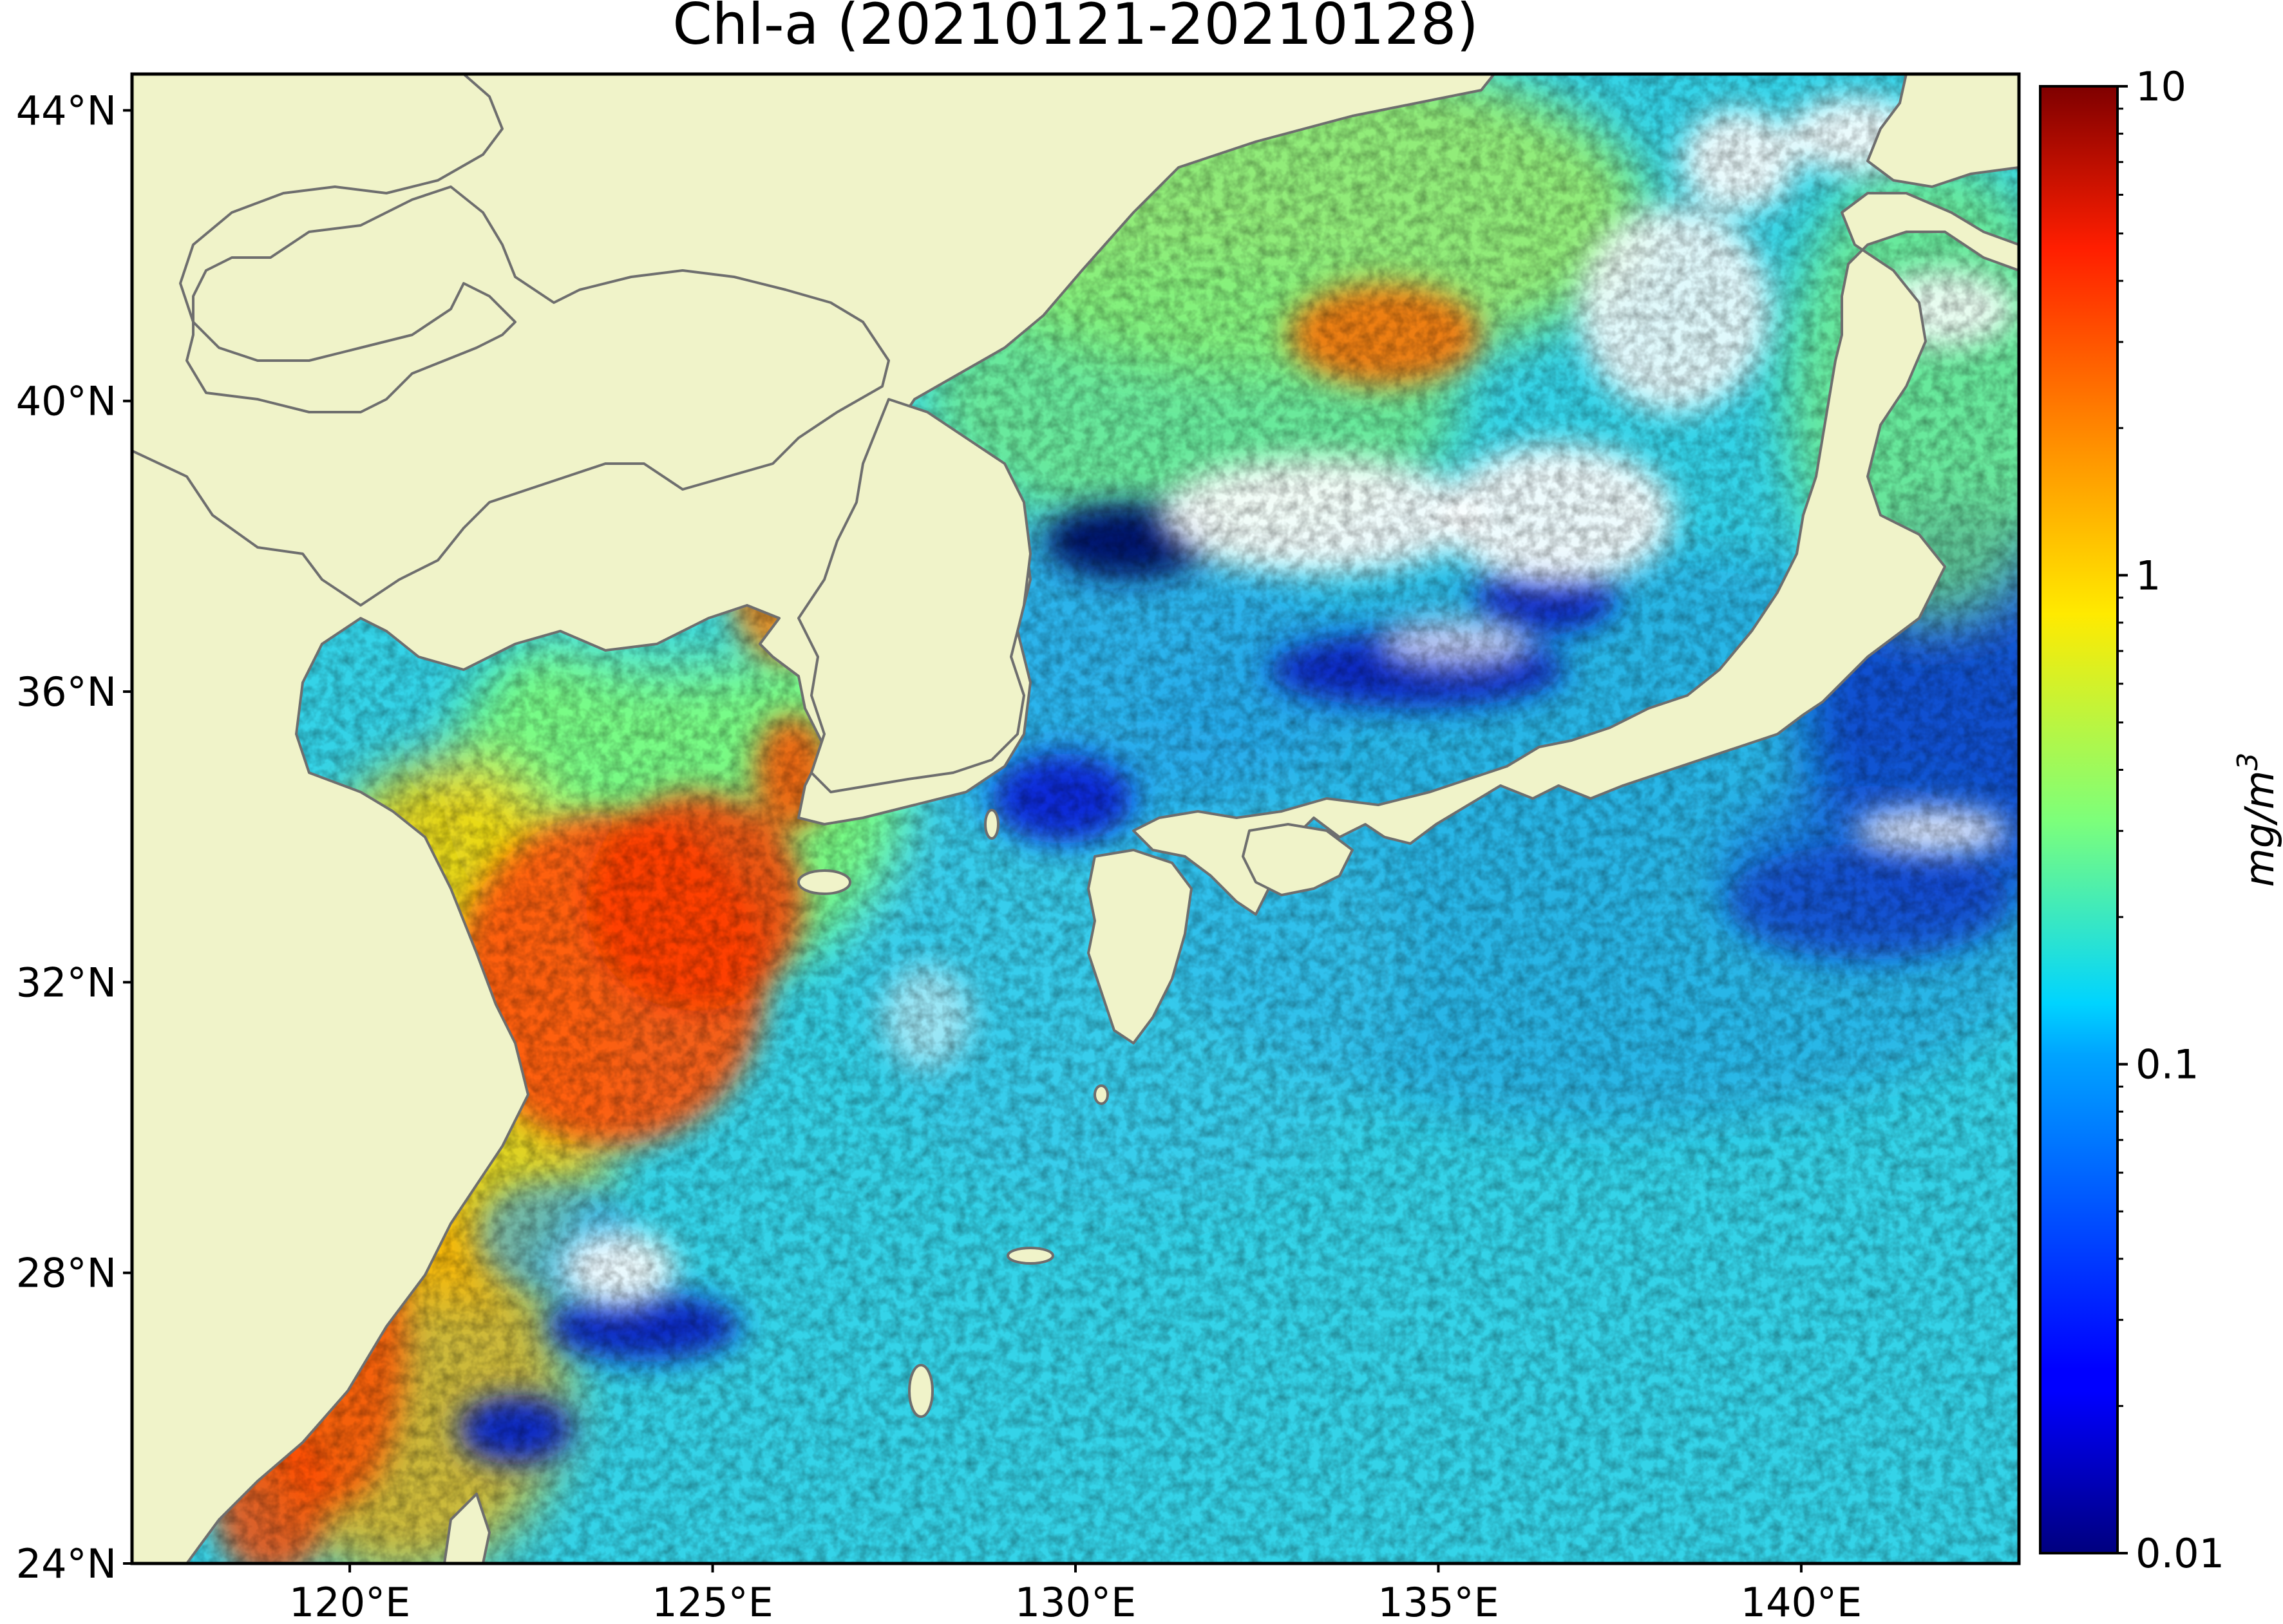 The width and height of the screenshot is (2283, 1624). I want to click on lat-tick-label: 32°N, so click(66, 983).